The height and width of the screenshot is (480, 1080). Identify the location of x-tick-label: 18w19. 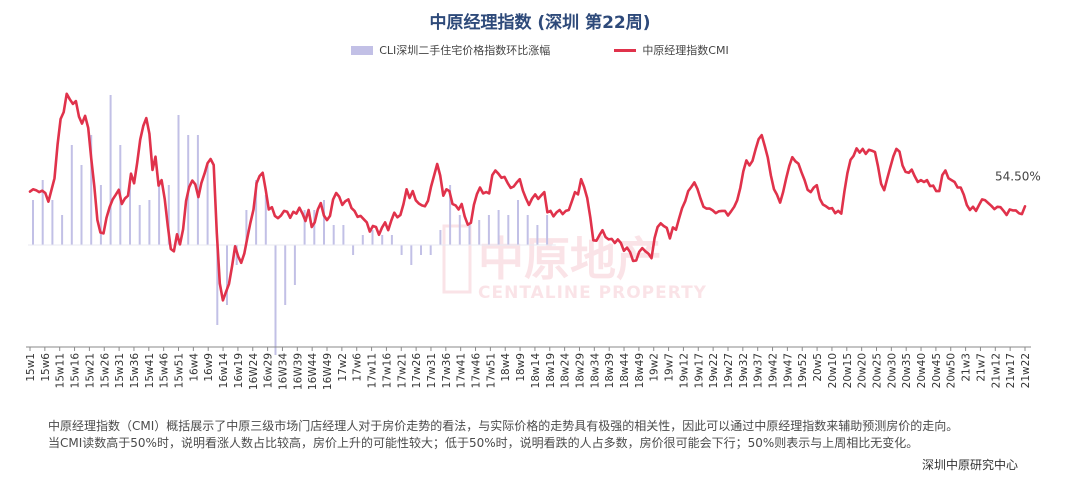
(551, 370).